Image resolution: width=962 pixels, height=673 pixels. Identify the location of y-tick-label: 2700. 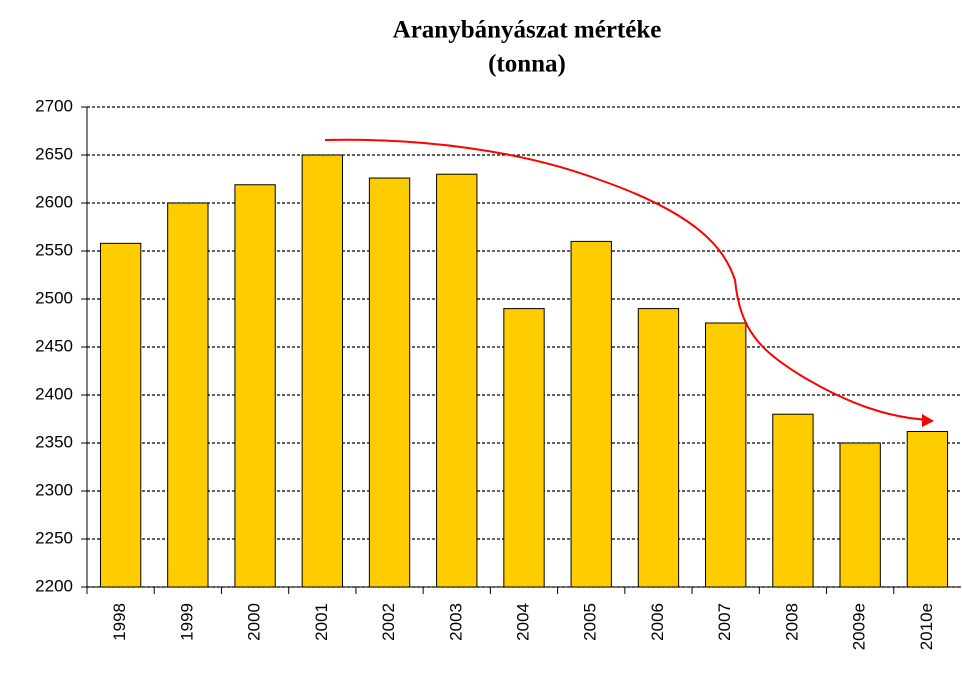
(54, 105).